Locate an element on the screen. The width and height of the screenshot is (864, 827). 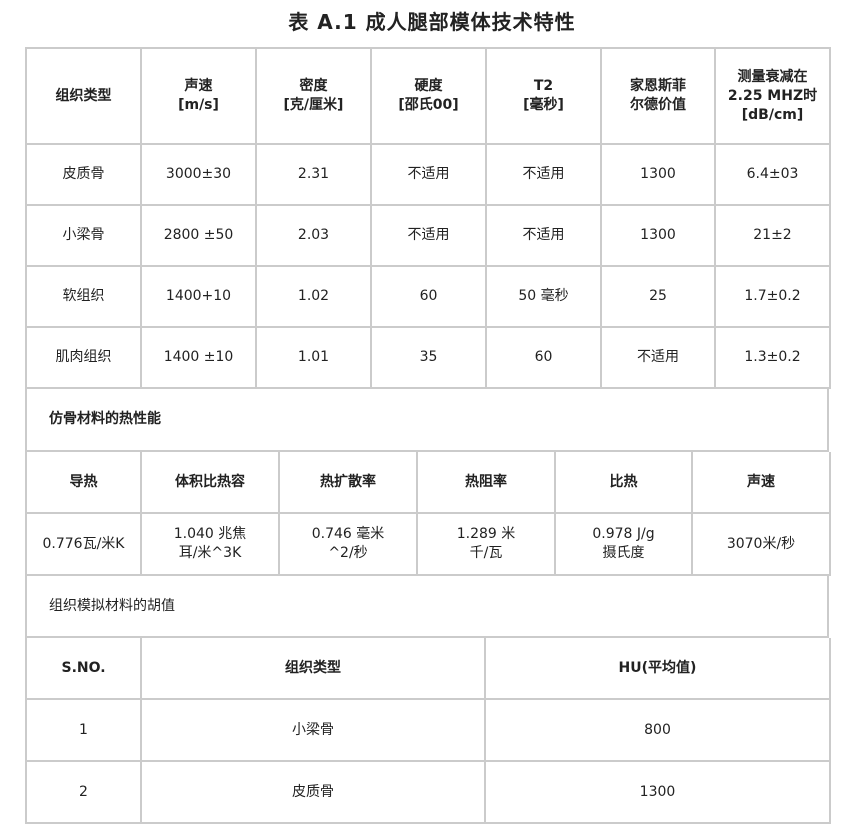
header-cell: 密度 [克/厘米] is located at coordinates (313, 96).